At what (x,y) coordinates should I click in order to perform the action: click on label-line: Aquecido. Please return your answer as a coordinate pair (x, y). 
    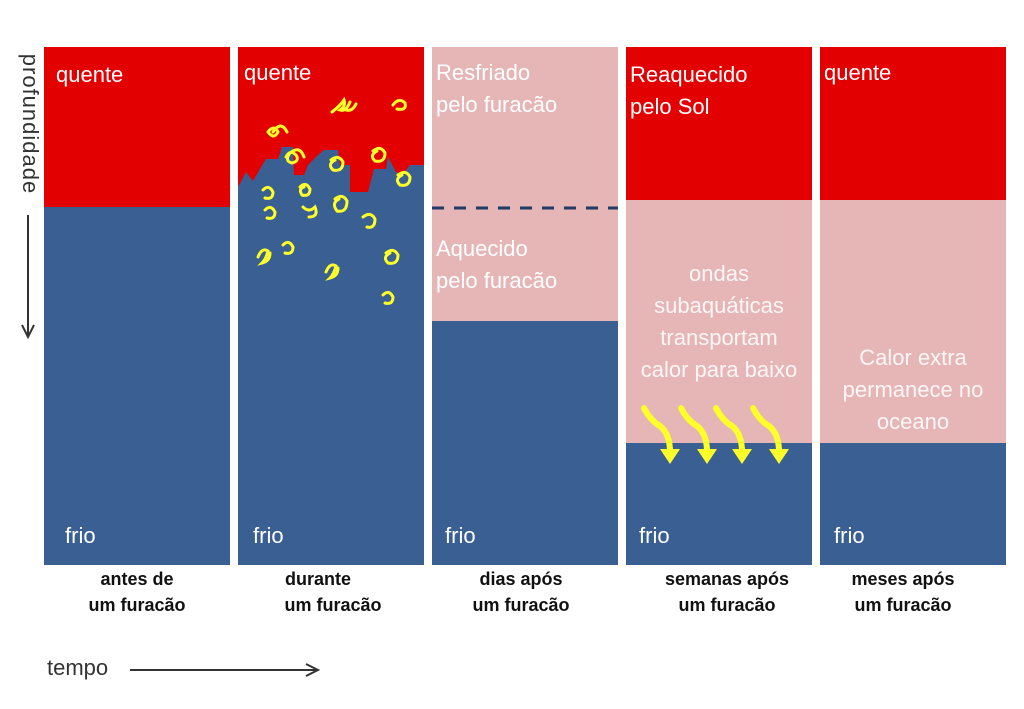
    Looking at the image, I should click on (482, 248).